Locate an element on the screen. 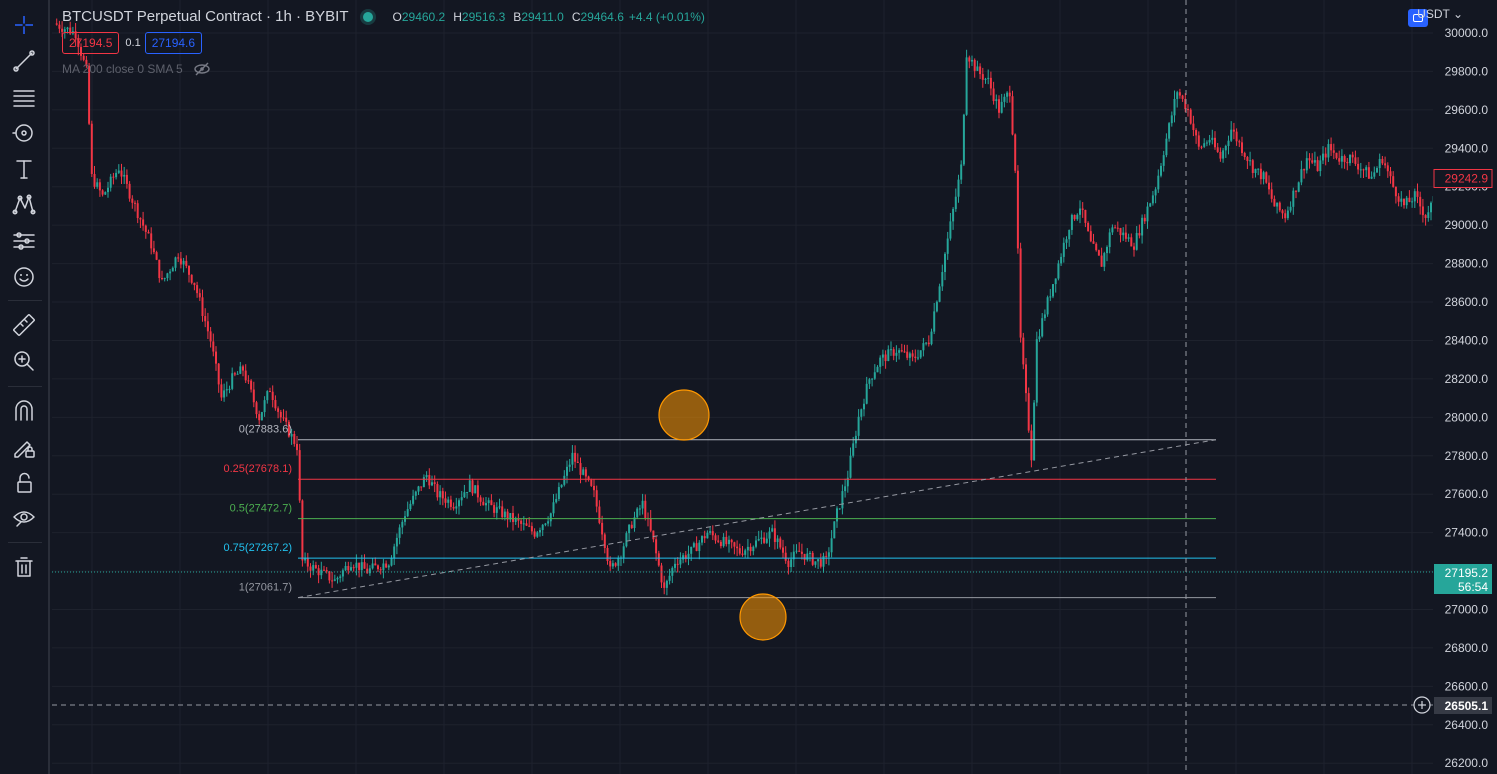 The height and width of the screenshot is (774, 1497). trash-tool is located at coordinates (24, 567).